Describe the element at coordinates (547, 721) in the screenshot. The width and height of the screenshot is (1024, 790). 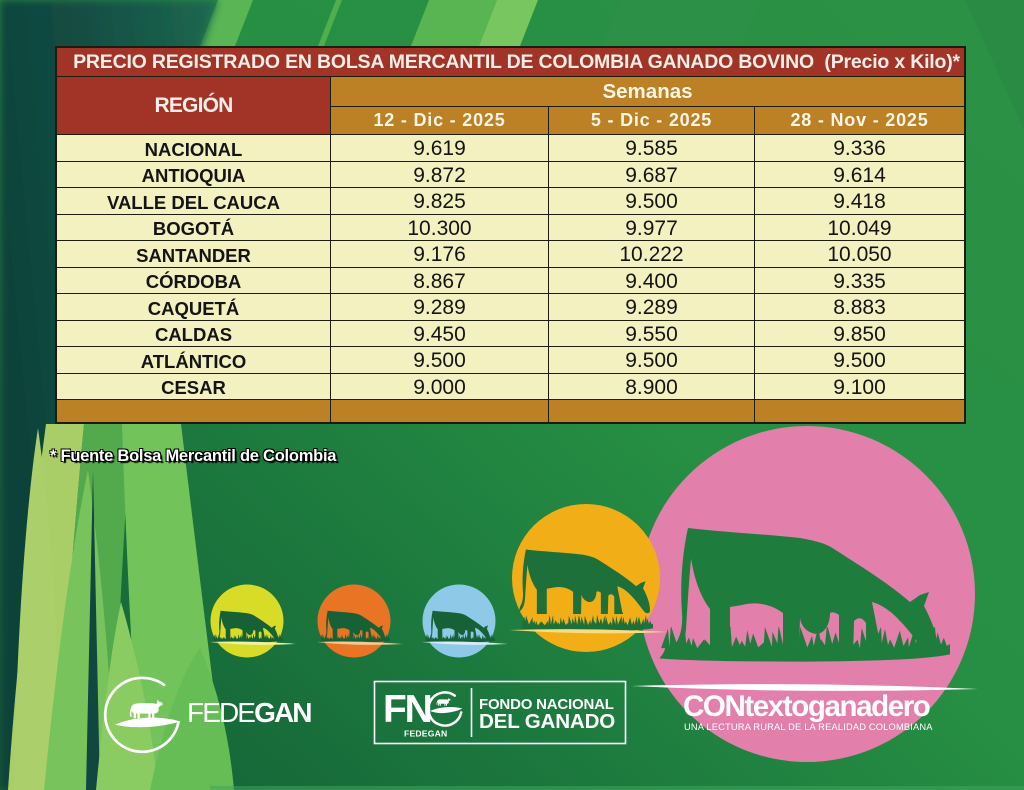
I see `svg-text: DEL GANADO` at that location.